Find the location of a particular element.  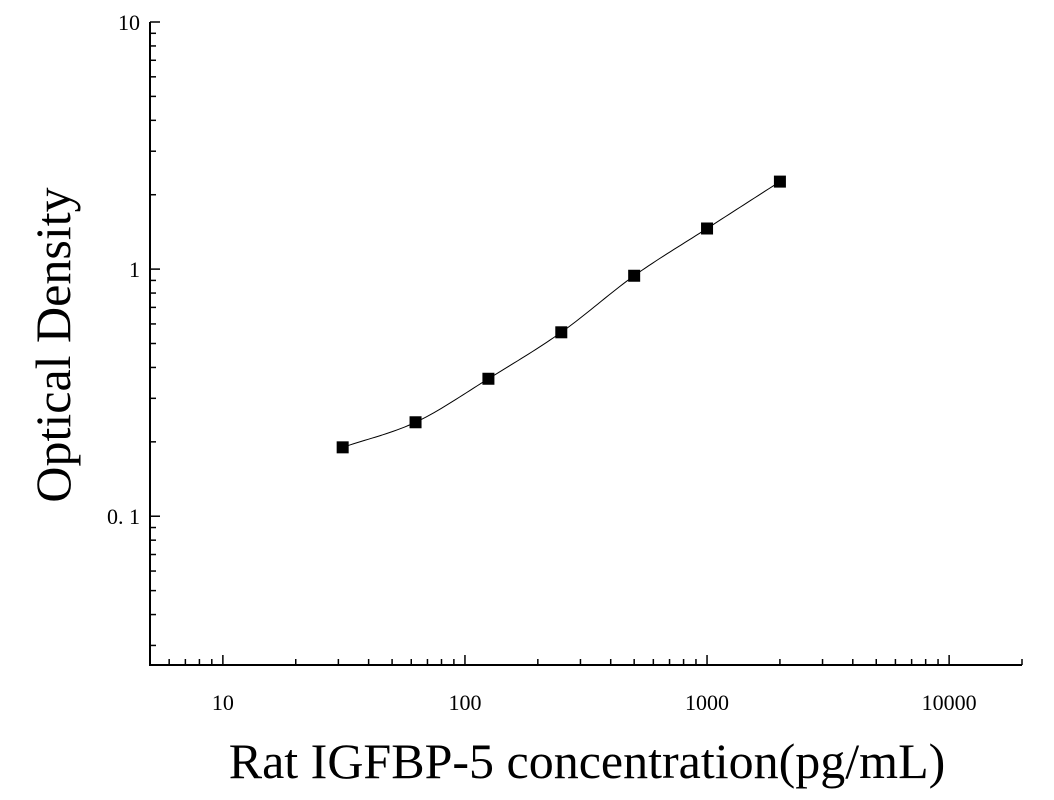

y-axis-ticks: 0. 1 1 10 is located at coordinates (133, 328).